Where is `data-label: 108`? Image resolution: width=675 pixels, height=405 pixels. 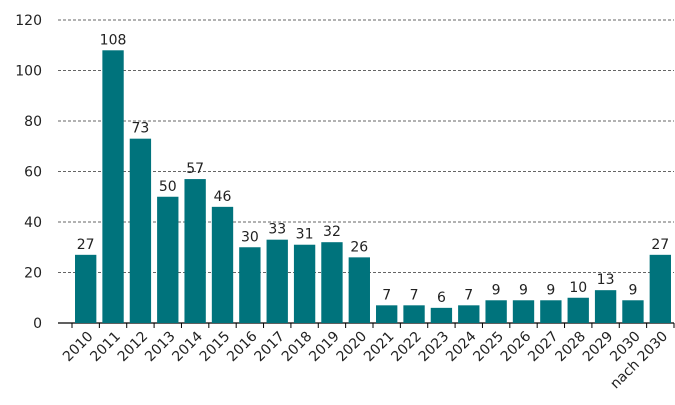 data-label: 108 is located at coordinates (113, 40).